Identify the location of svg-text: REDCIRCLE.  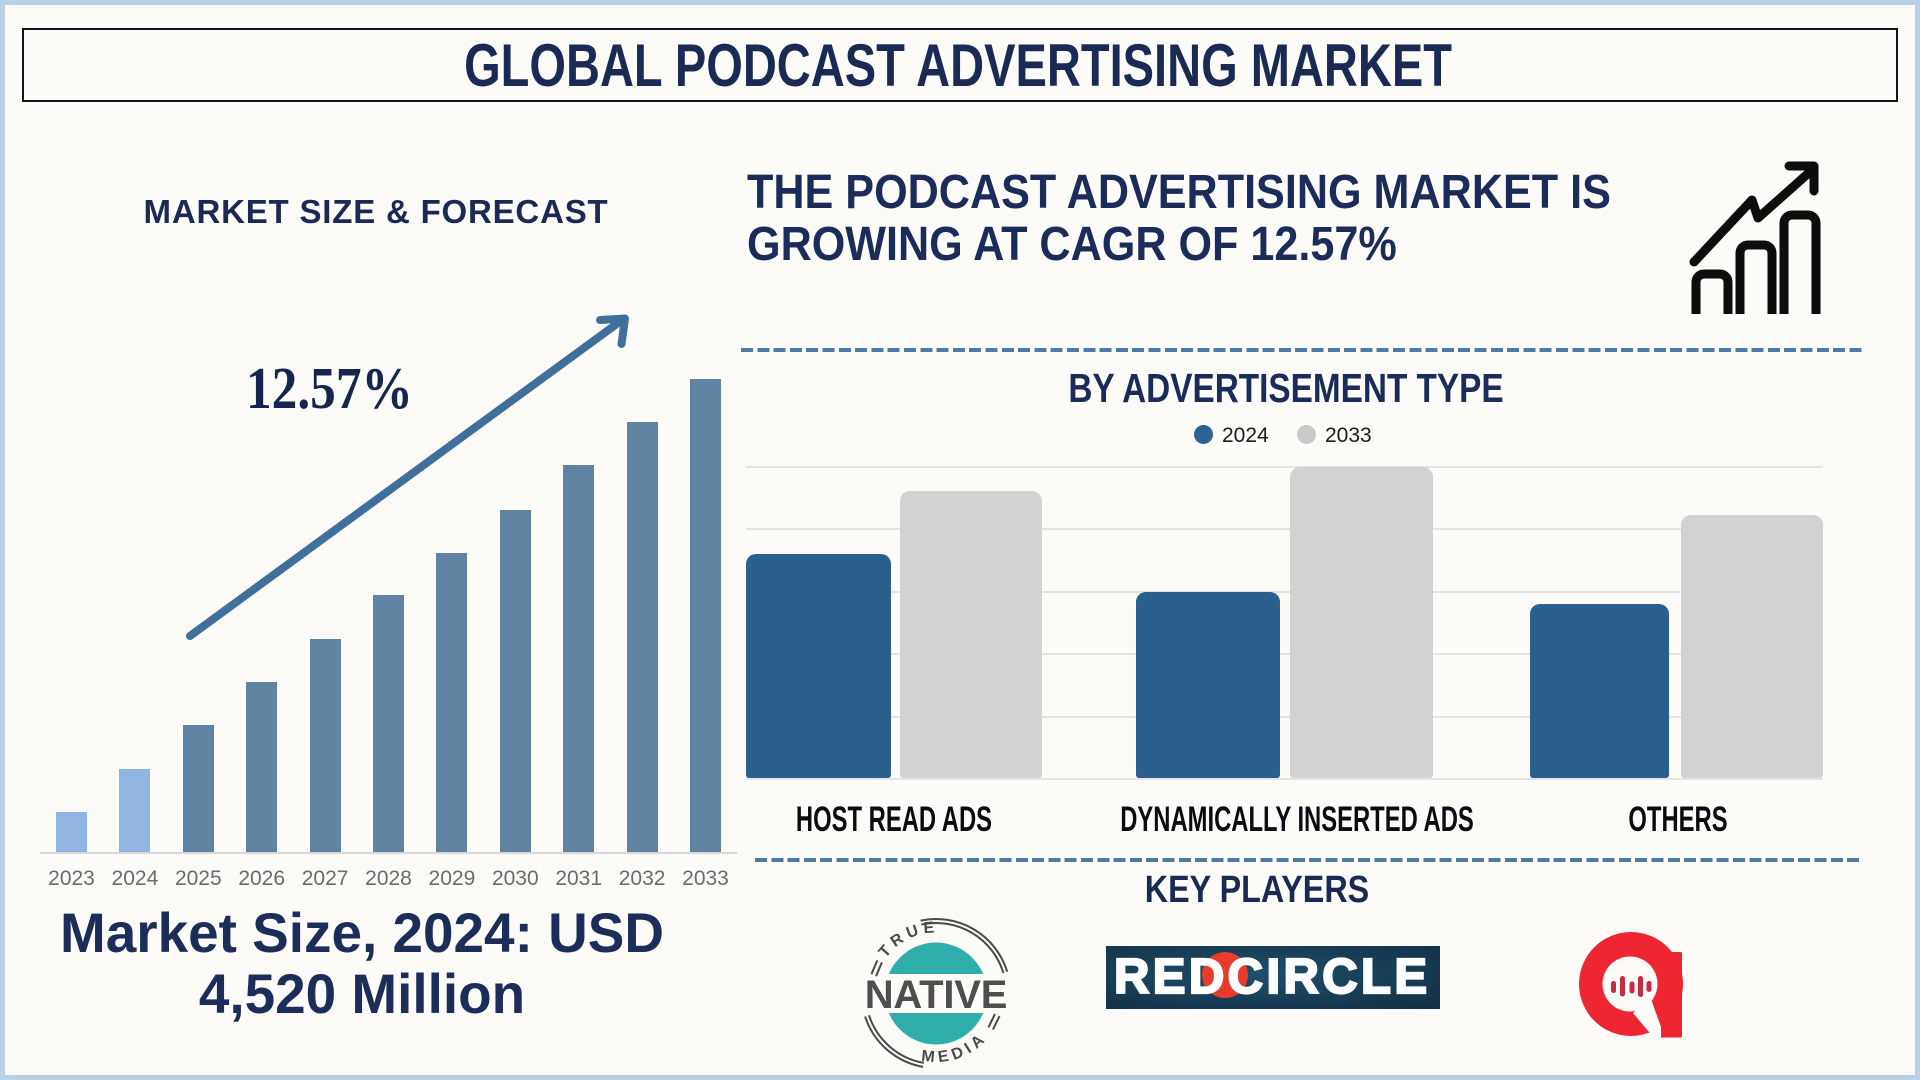
(1272, 977).